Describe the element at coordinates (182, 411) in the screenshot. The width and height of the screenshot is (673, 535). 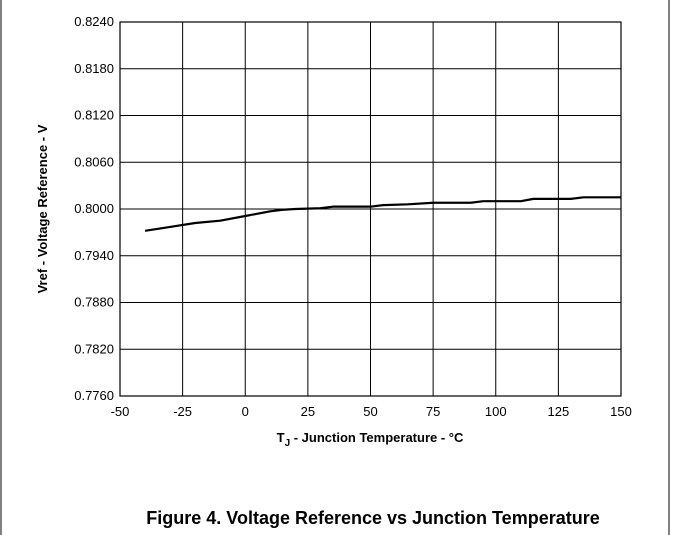
I see `x-tick-label: -25` at that location.